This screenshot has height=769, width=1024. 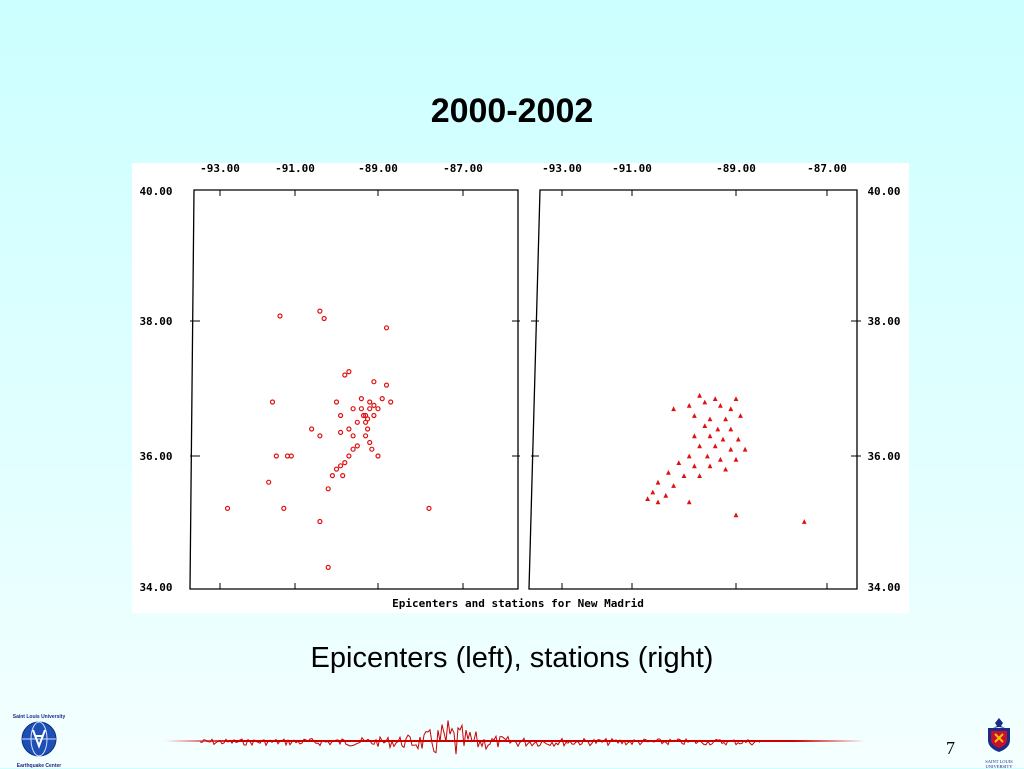 What do you see at coordinates (999, 735) in the screenshot?
I see `university-crest-icon` at bounding box center [999, 735].